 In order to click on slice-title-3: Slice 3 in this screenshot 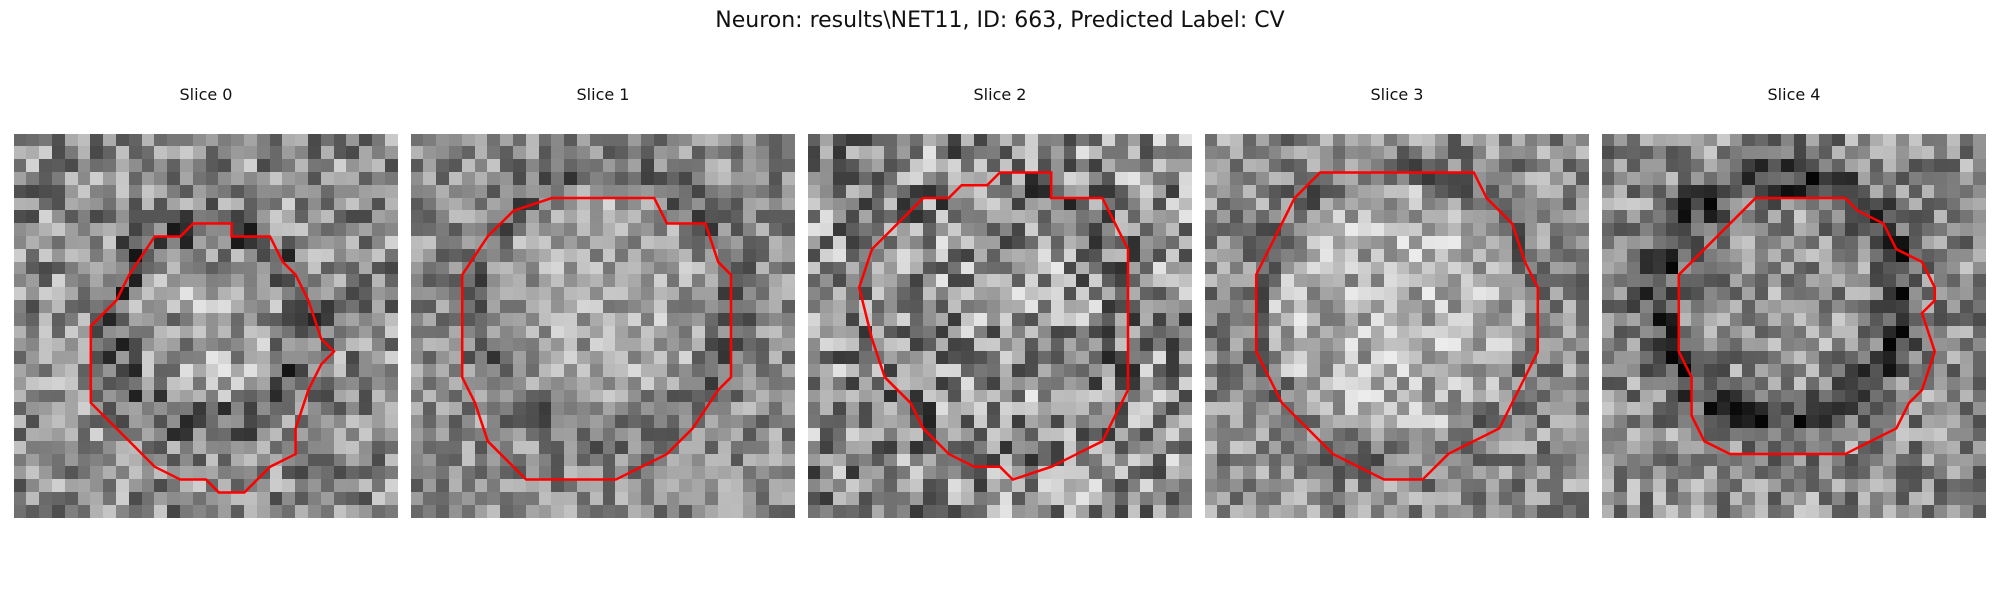, I will do `click(1397, 94)`.